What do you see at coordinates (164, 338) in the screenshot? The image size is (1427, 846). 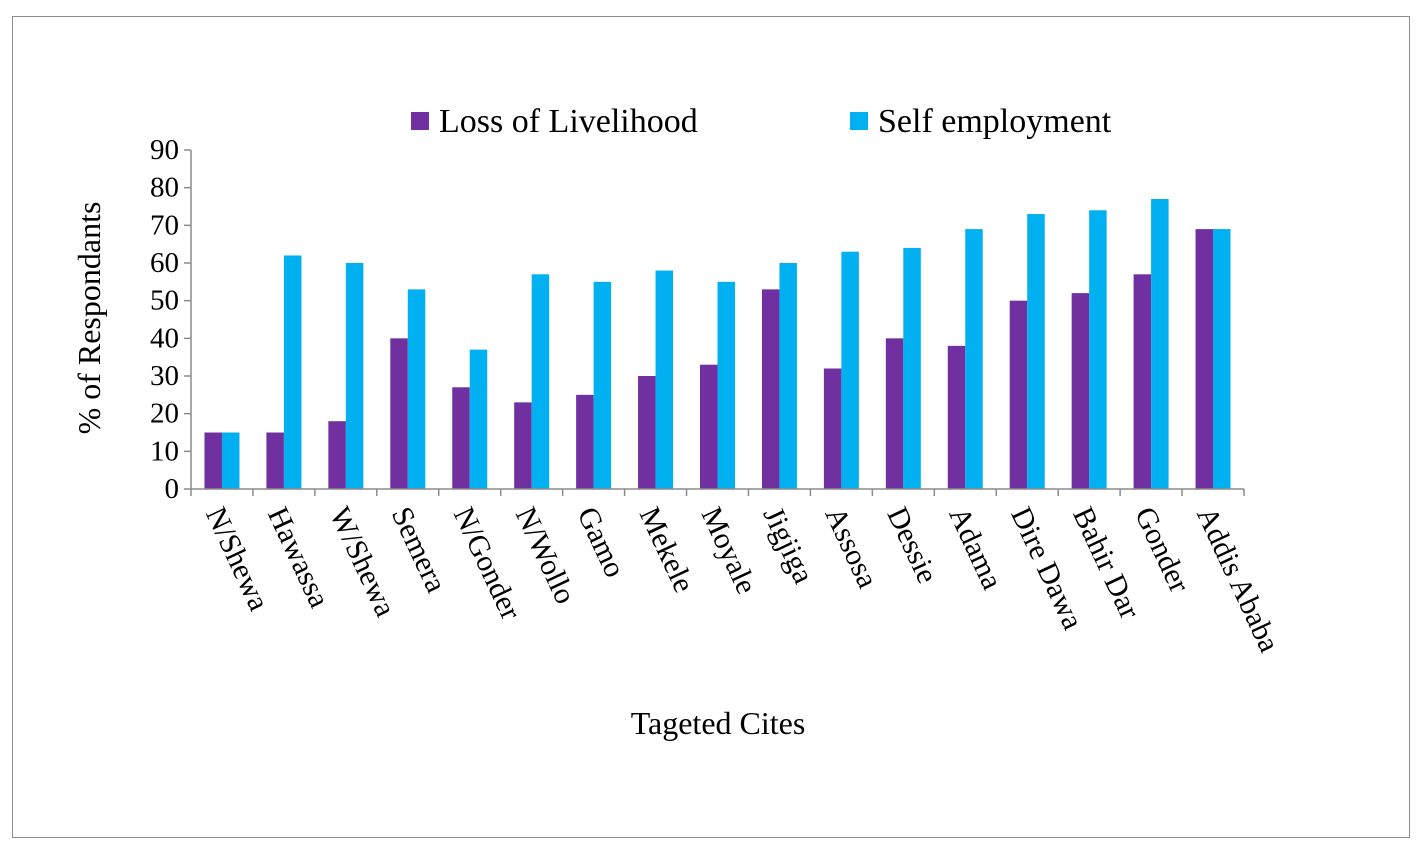 I see `y-tick-label: 40` at bounding box center [164, 338].